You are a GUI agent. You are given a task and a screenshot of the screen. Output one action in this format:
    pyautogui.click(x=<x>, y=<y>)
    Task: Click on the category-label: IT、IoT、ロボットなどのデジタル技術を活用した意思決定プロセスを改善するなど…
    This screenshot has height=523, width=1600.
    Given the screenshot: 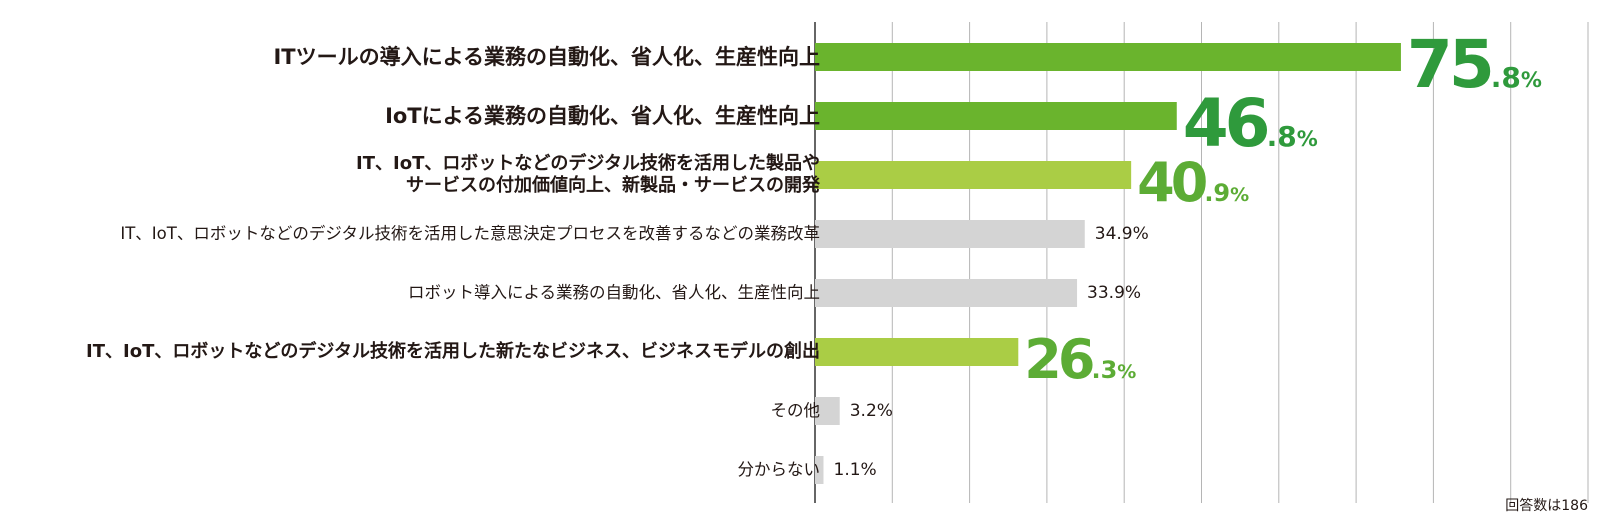 What is the action you would take?
    pyautogui.click(x=470, y=233)
    